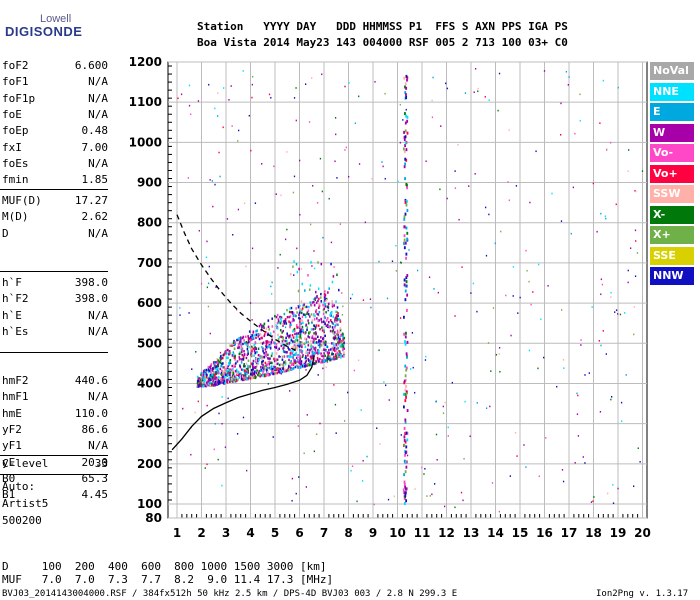 The image size is (700, 600). What do you see at coordinates (12, 413) in the screenshot?
I see `param-name: hmE` at bounding box center [12, 413].